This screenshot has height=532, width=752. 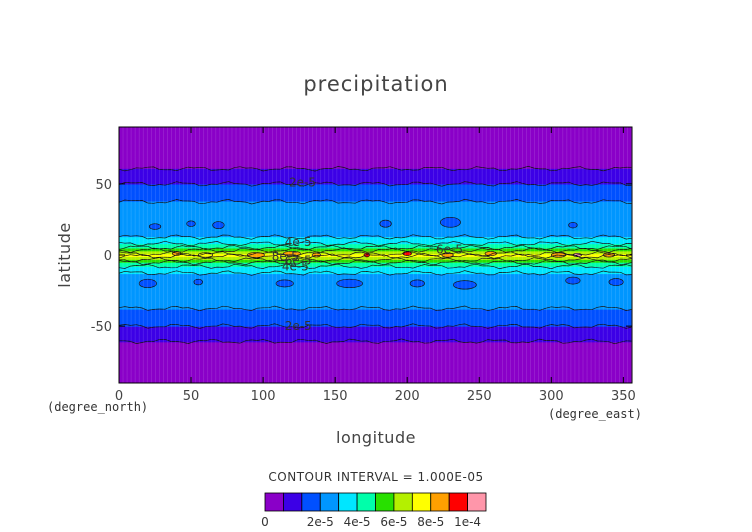 I want to click on colorbar-tick-label: 4e-5, so click(x=357, y=522).